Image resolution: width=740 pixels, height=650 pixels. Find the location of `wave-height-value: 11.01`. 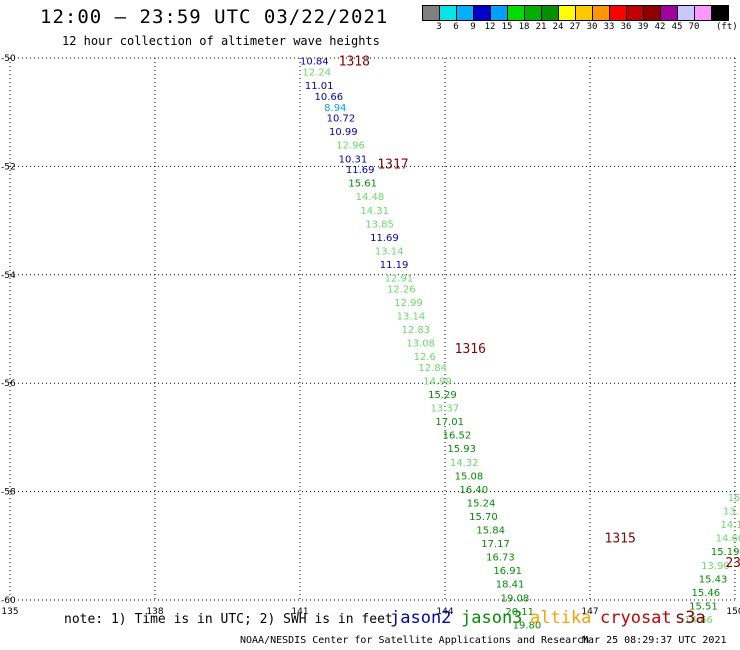

wave-height-value: 11.01 is located at coordinates (319, 86).